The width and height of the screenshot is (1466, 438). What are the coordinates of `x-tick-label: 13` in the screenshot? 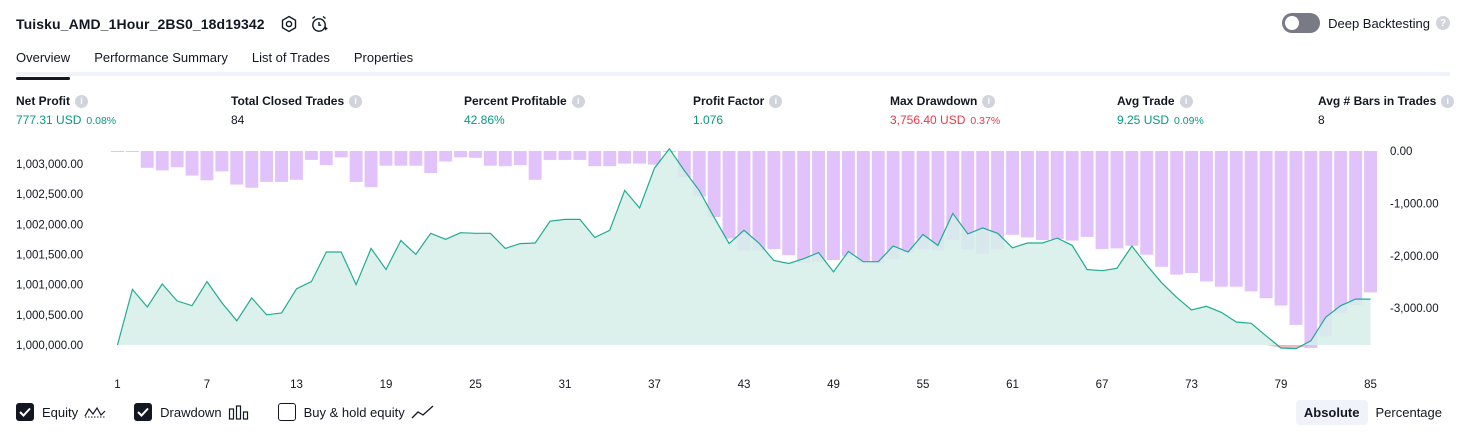 It's located at (296, 385).